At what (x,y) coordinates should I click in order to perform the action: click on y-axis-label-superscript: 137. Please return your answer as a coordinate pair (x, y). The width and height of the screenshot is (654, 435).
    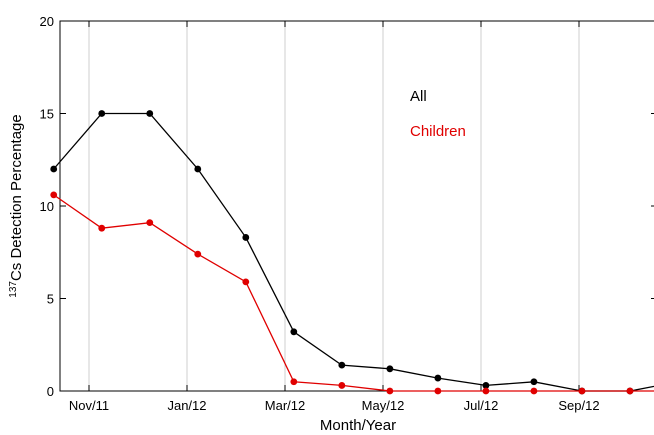
    Looking at the image, I should click on (13, 289).